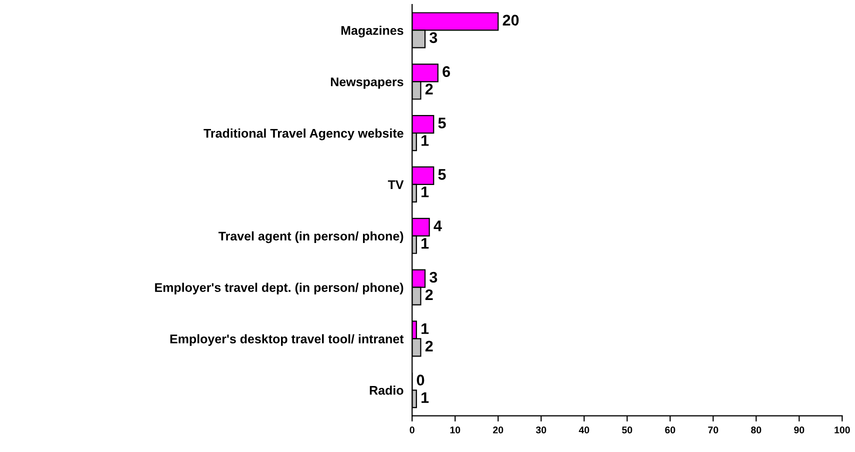  Describe the element at coordinates (842, 430) in the screenshot. I see `x-tick-label: 100` at that location.